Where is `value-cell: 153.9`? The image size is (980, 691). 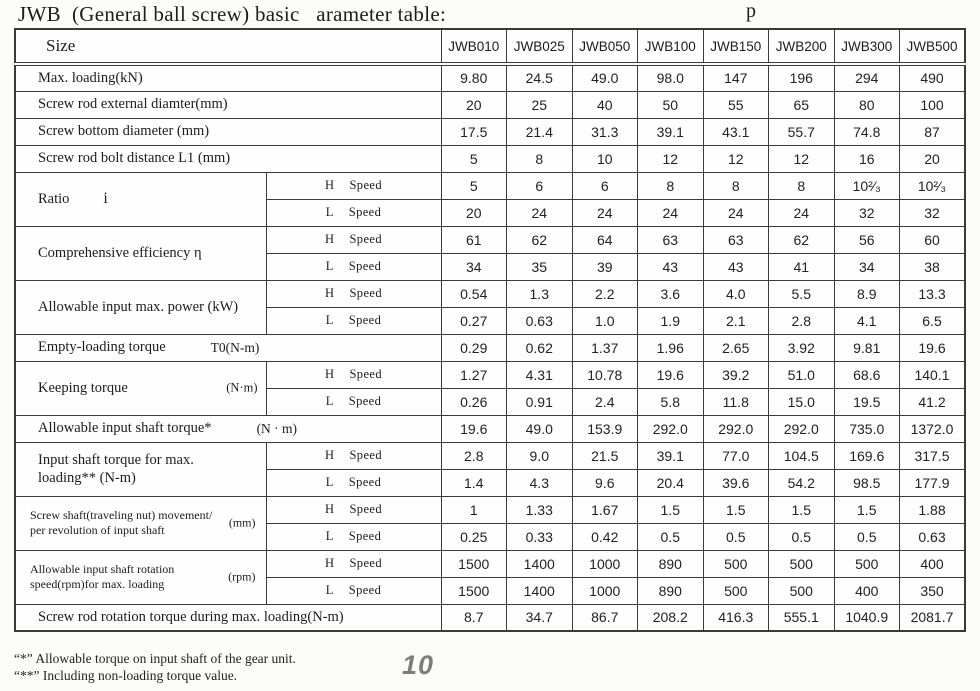
value-cell: 153.9 is located at coordinates (604, 428).